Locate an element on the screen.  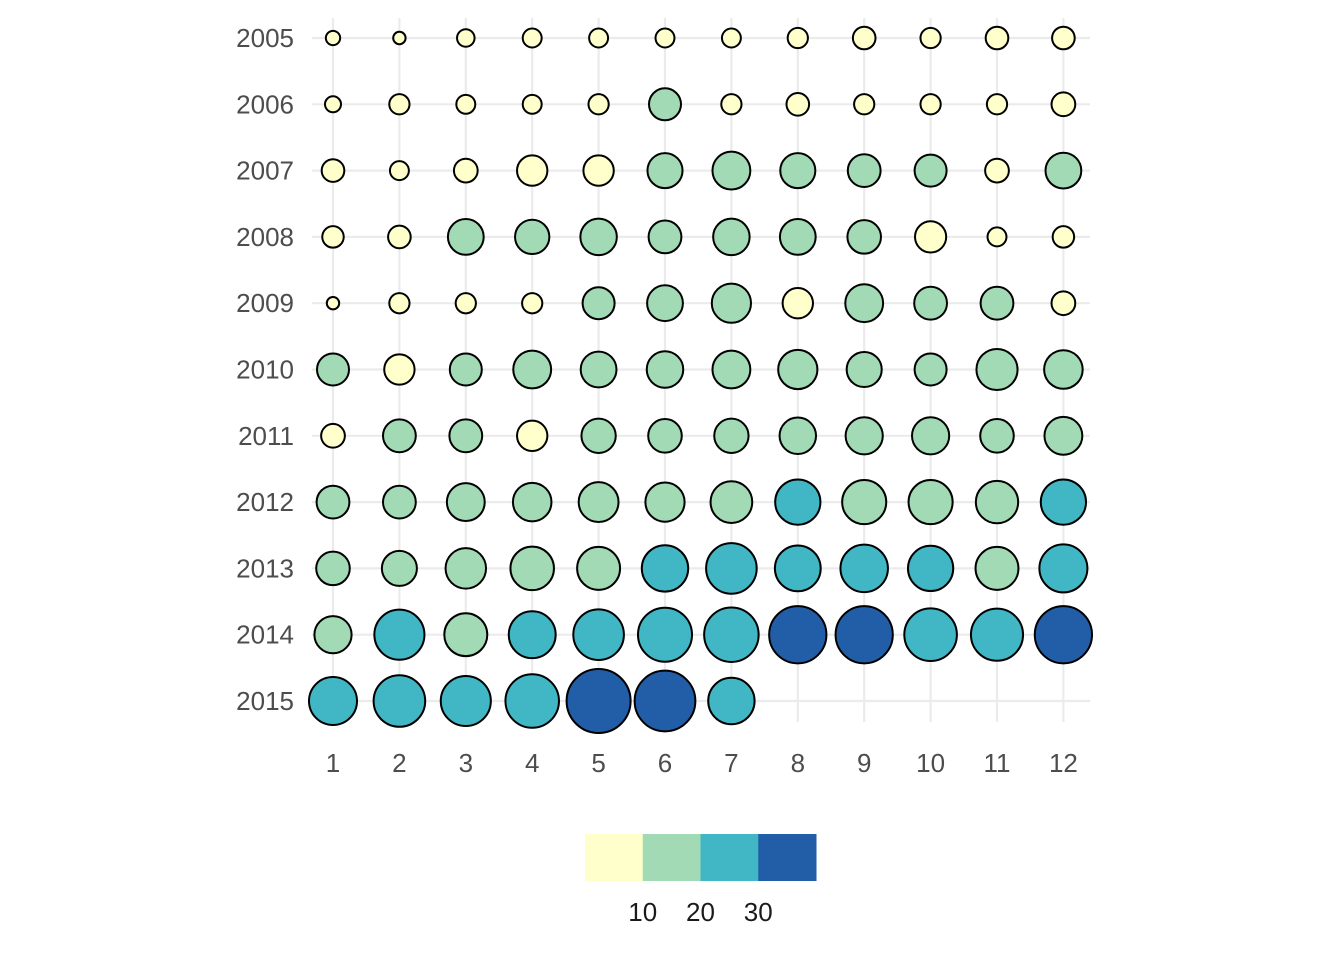
y-tick-label: 2013 is located at coordinates (265, 568).